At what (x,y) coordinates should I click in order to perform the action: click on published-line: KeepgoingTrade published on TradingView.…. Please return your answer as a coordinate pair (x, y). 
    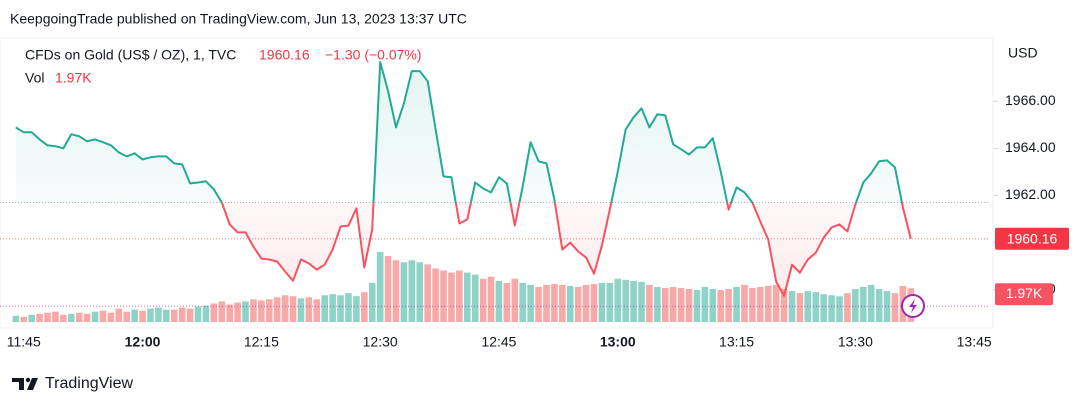
    Looking at the image, I should click on (238, 19).